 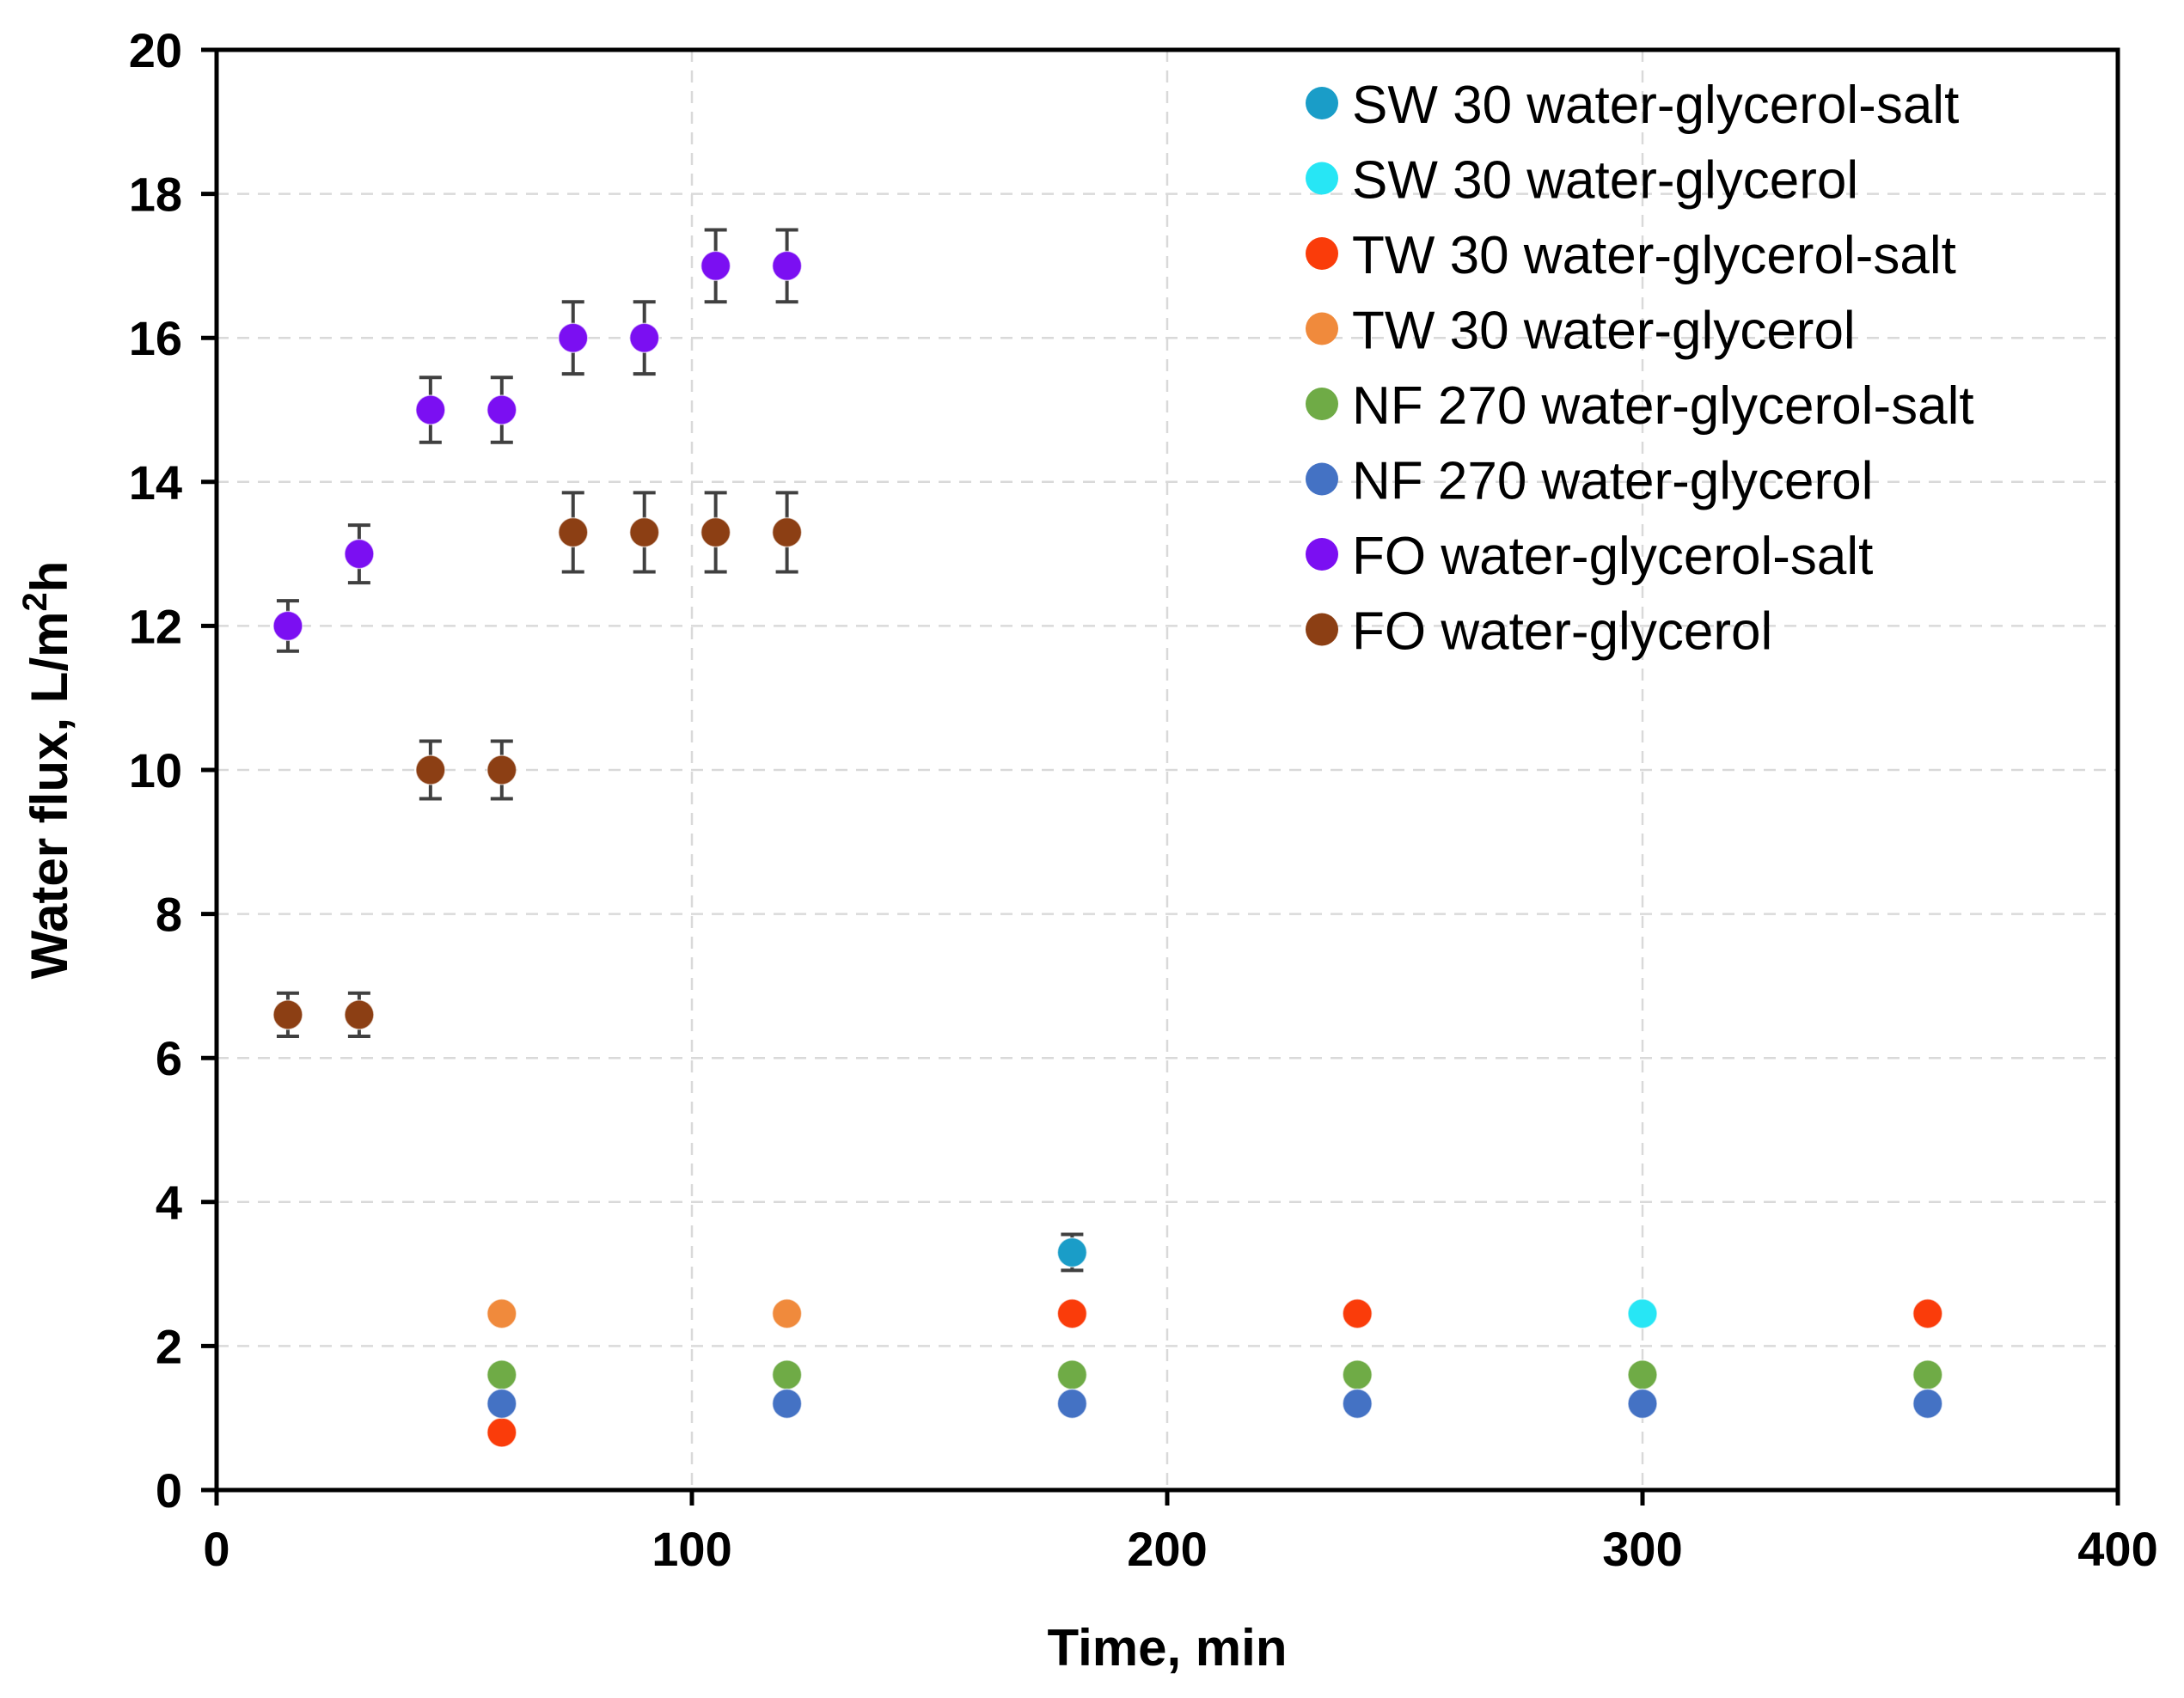 I want to click on legend-label: TW 30 water-glycerol-salt, so click(x=1654, y=255).